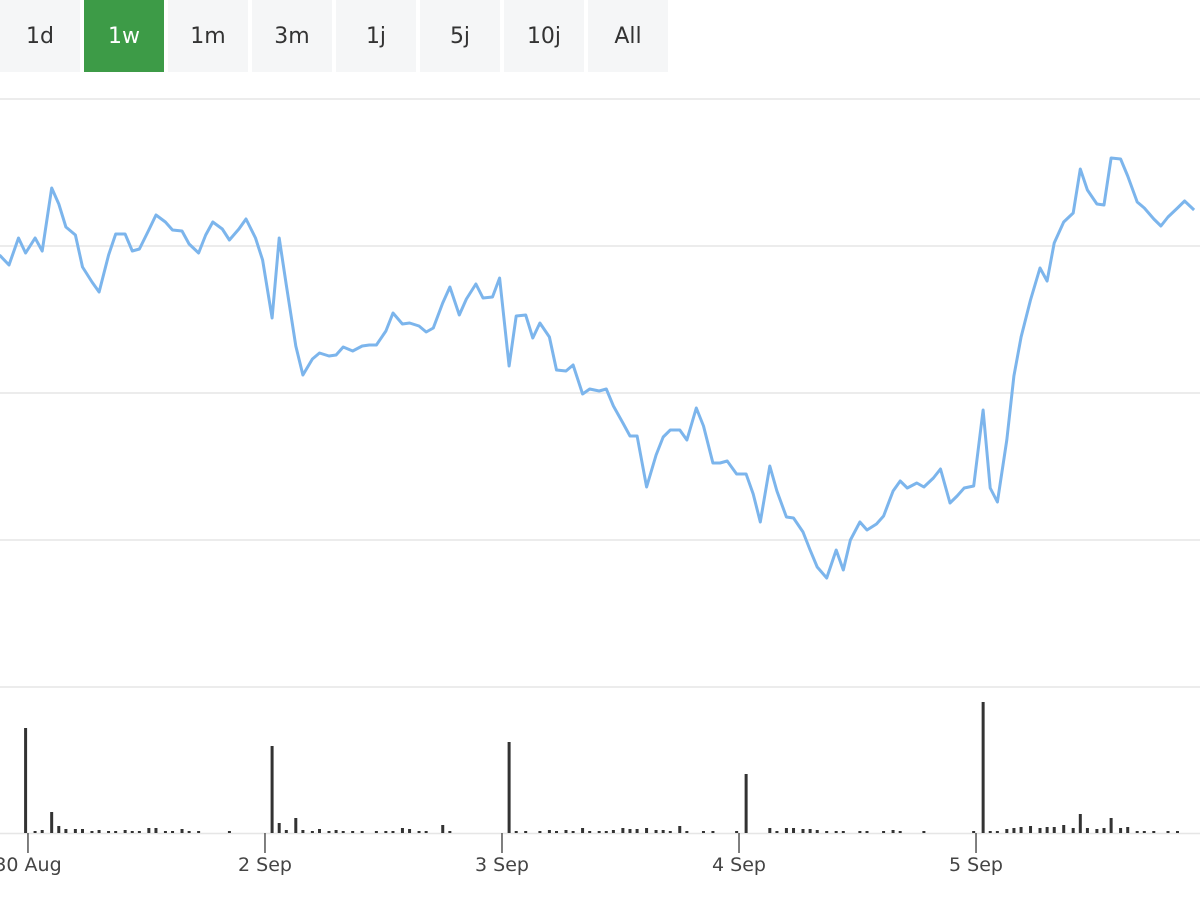 The height and width of the screenshot is (900, 1200). I want to click on range-button: 1m, so click(208, 36).